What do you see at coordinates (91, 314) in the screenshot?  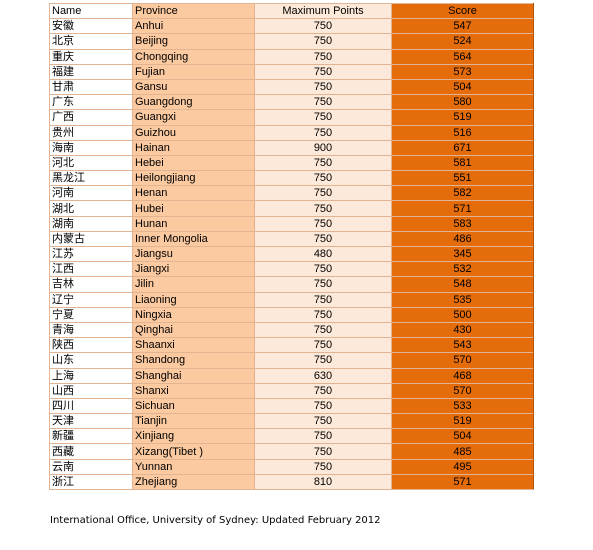 I see `cell-name: 宁夏` at bounding box center [91, 314].